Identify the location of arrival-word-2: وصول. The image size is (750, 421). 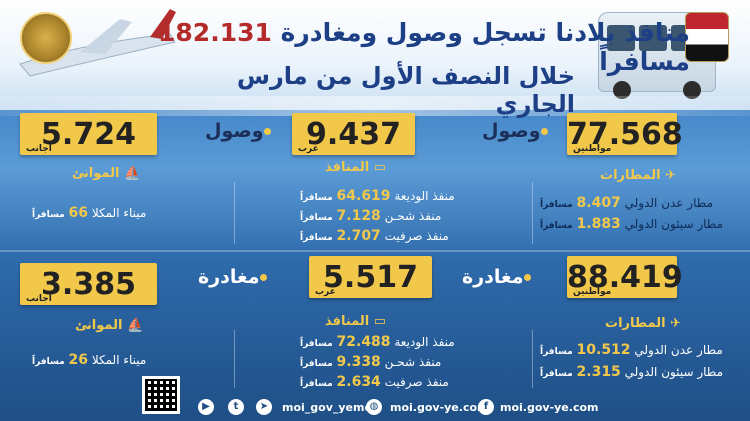
(240, 131).